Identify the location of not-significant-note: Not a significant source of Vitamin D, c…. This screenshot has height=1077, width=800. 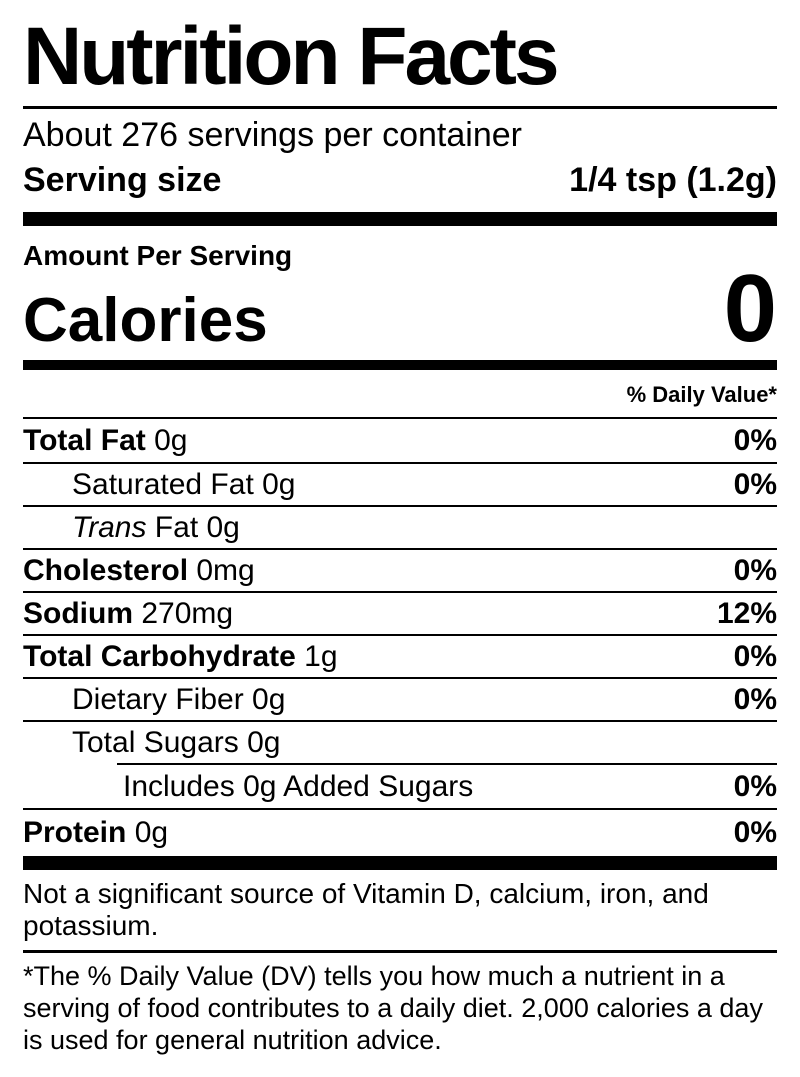
(366, 909).